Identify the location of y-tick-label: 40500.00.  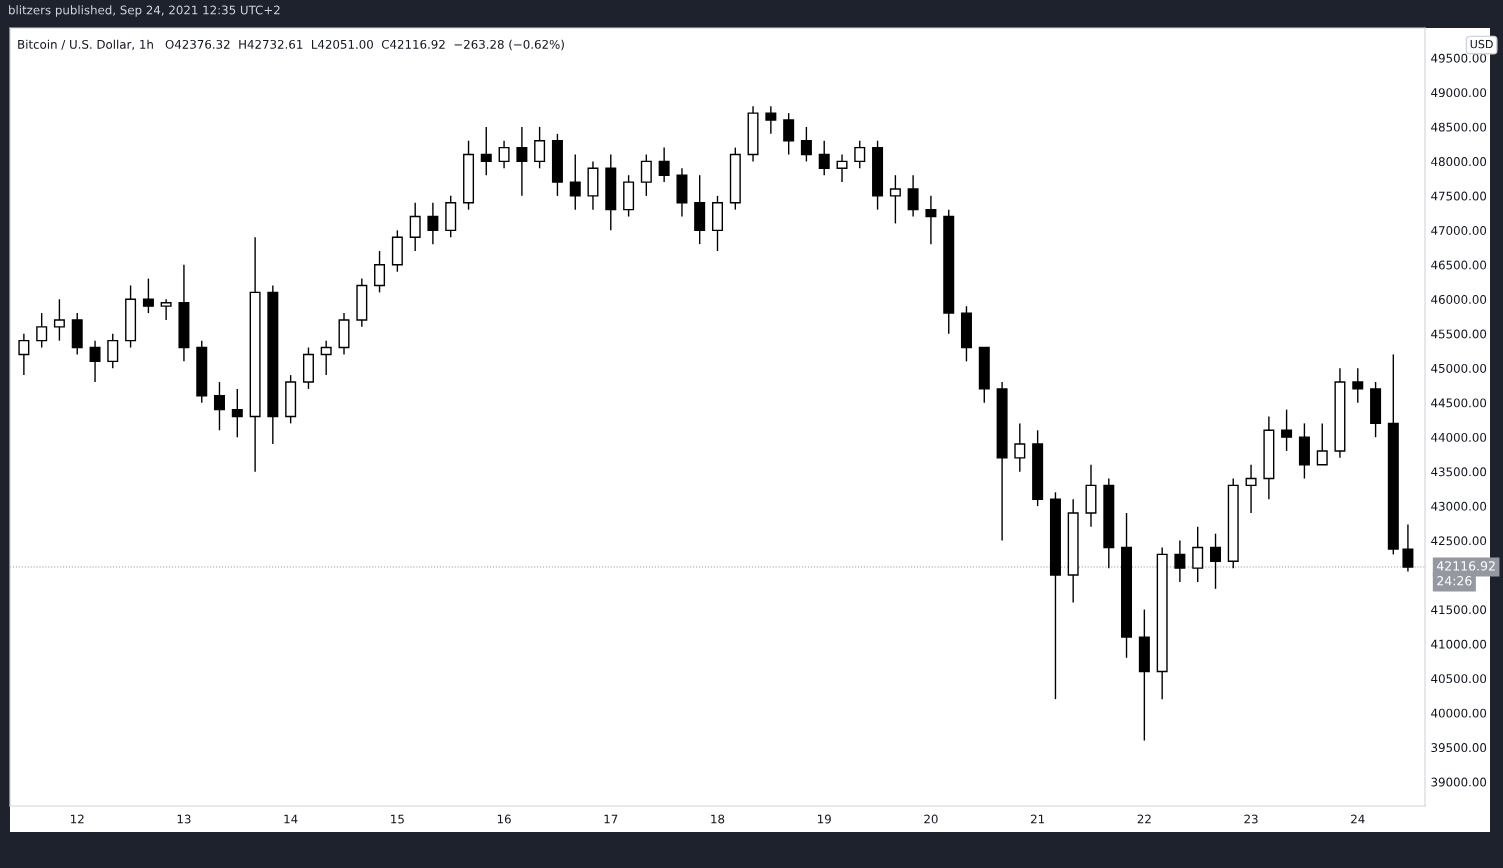
(1459, 679).